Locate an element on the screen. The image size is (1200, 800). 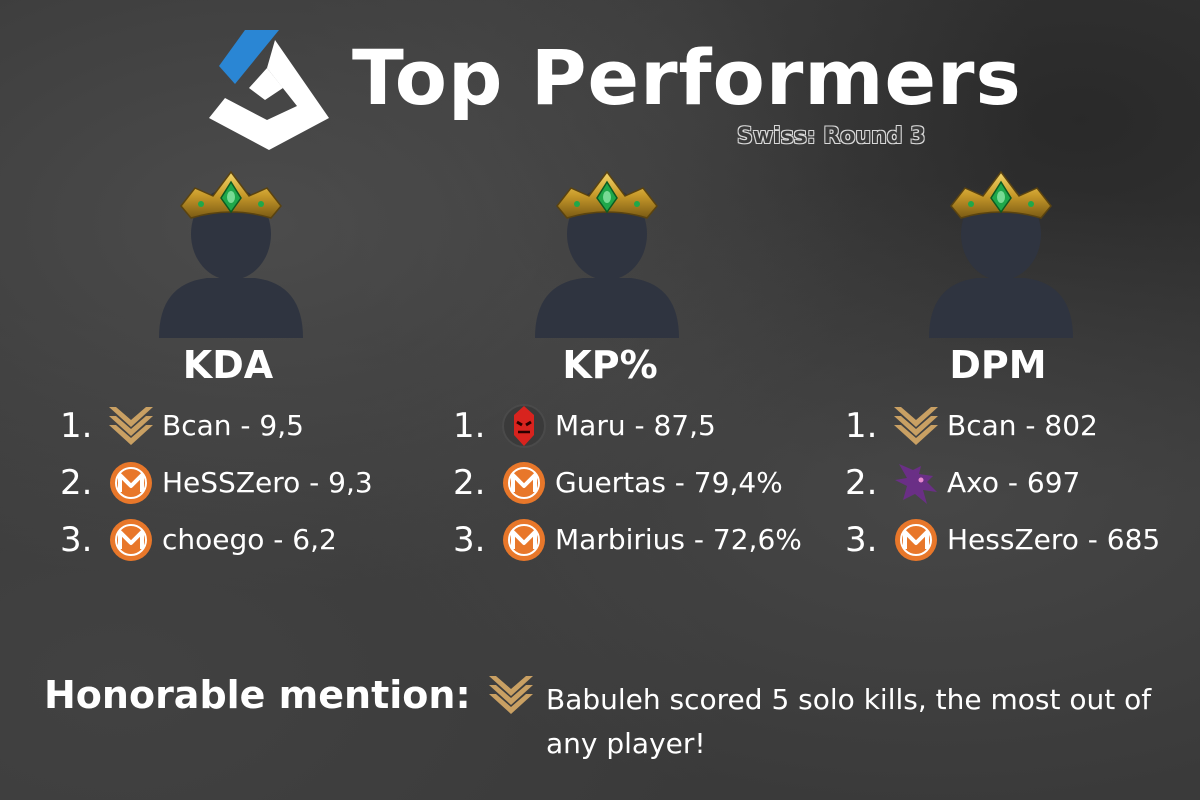
page-subtitle: Swiss: Round 3 is located at coordinates (831, 136).